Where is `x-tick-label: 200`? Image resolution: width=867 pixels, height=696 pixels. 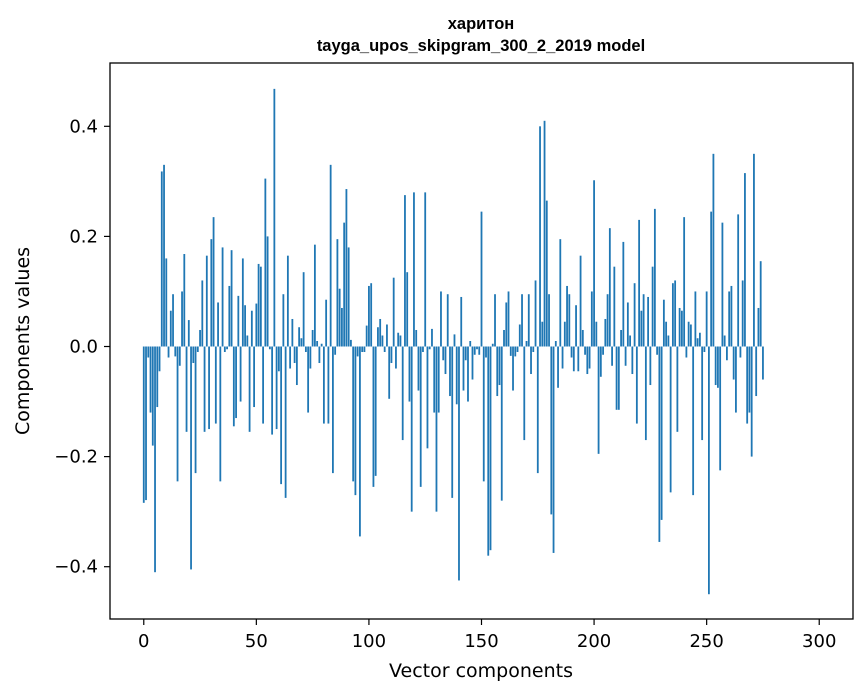 x-tick-label: 200 is located at coordinates (594, 641).